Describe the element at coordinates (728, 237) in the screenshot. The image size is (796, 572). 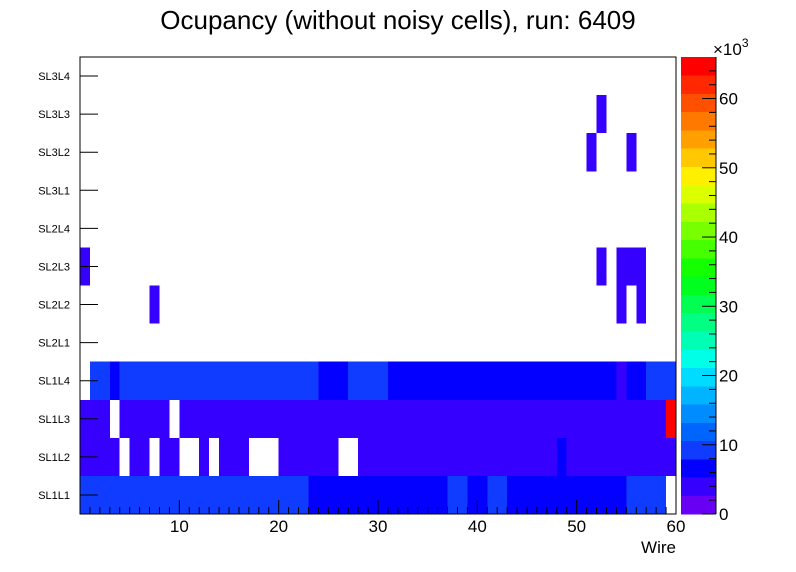
I see `z-tick-label-40: 40` at that location.